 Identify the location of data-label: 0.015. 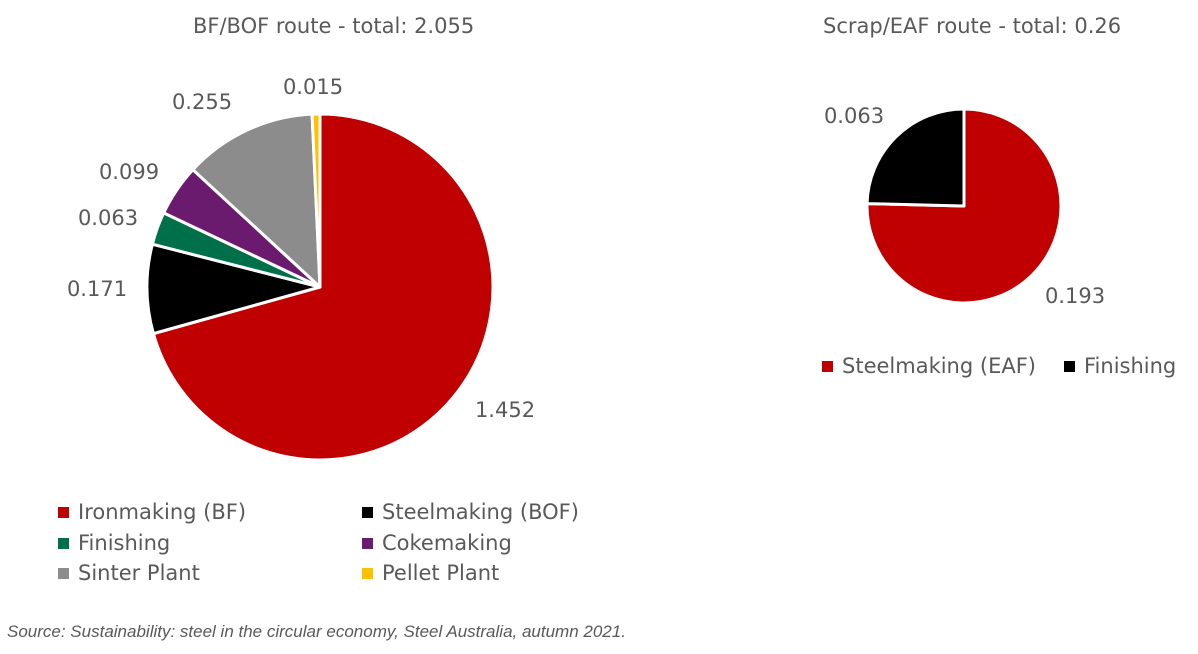
(313, 87).